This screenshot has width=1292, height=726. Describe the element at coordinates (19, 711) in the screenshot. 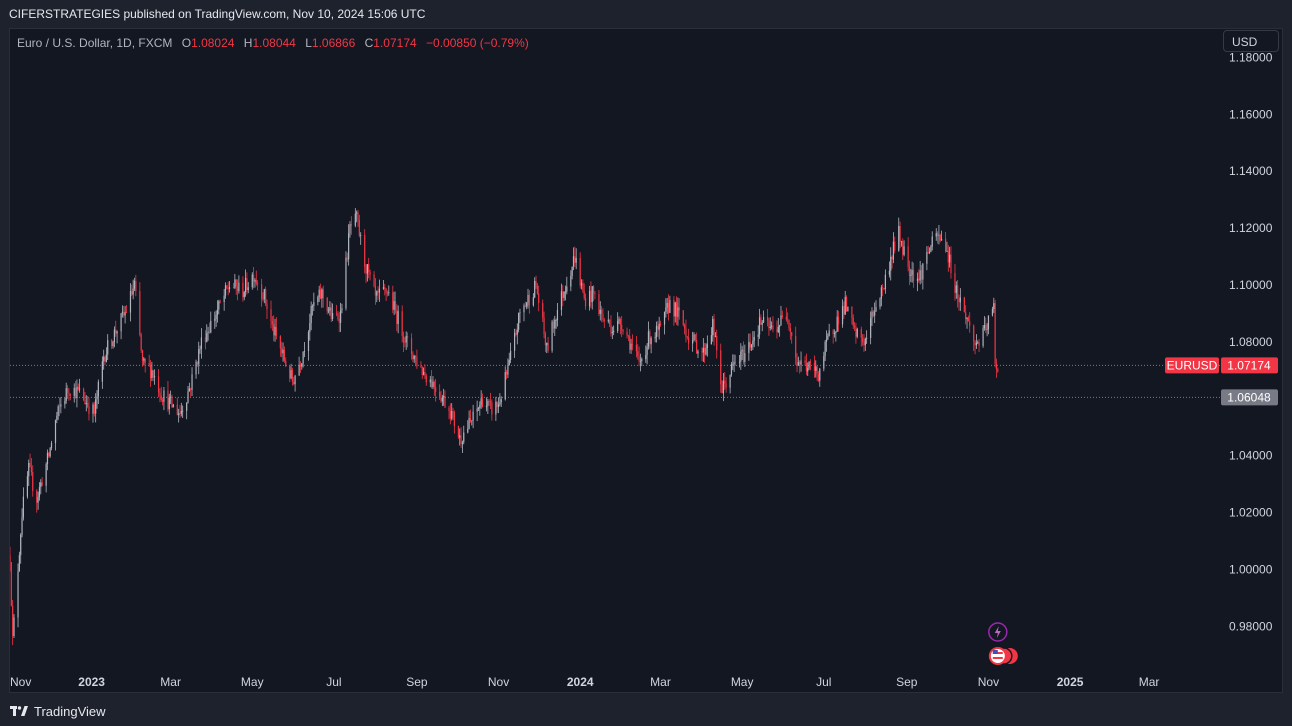

I see `tradingview-logo-icon` at that location.